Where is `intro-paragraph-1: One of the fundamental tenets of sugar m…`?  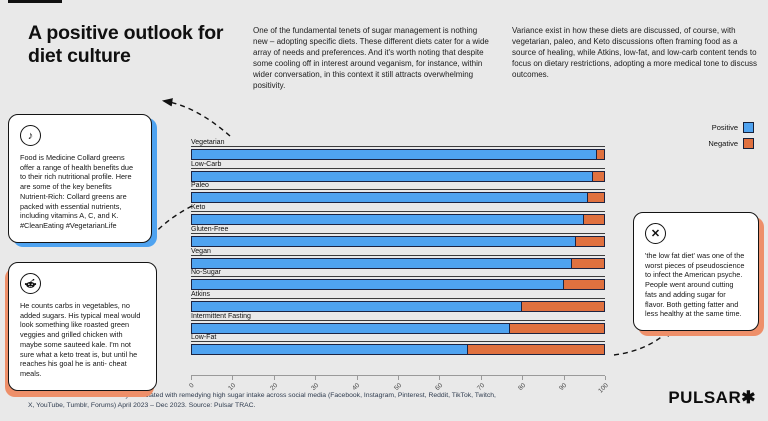 intro-paragraph-1: One of the fundamental tenets of sugar m… is located at coordinates (371, 58).